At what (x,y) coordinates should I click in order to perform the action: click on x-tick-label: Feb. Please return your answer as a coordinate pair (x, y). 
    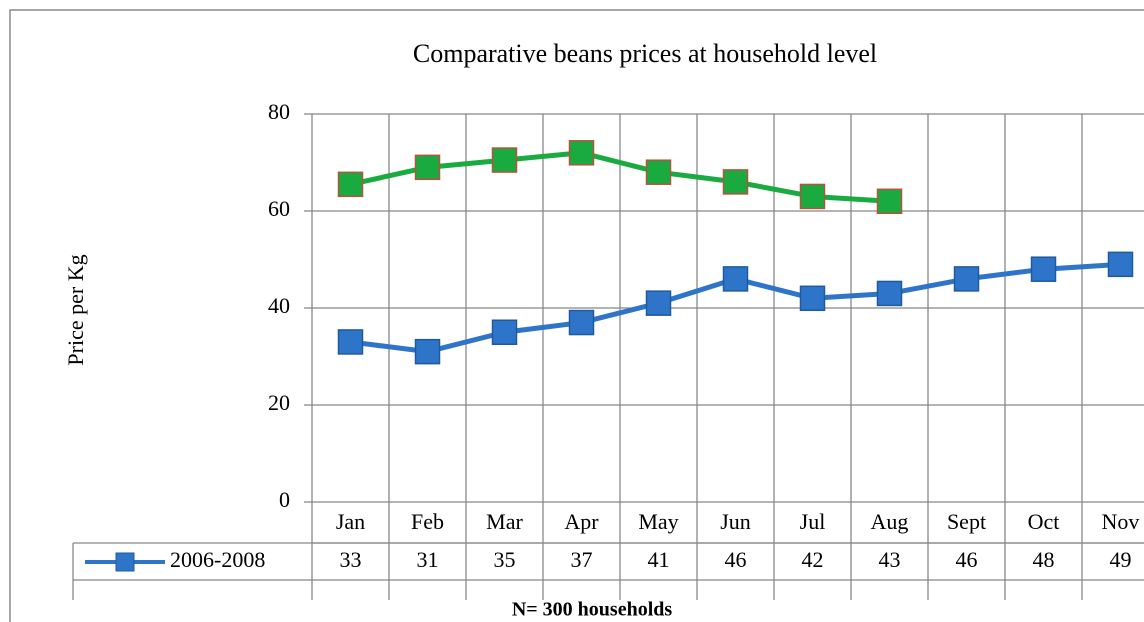
    Looking at the image, I should click on (427, 521).